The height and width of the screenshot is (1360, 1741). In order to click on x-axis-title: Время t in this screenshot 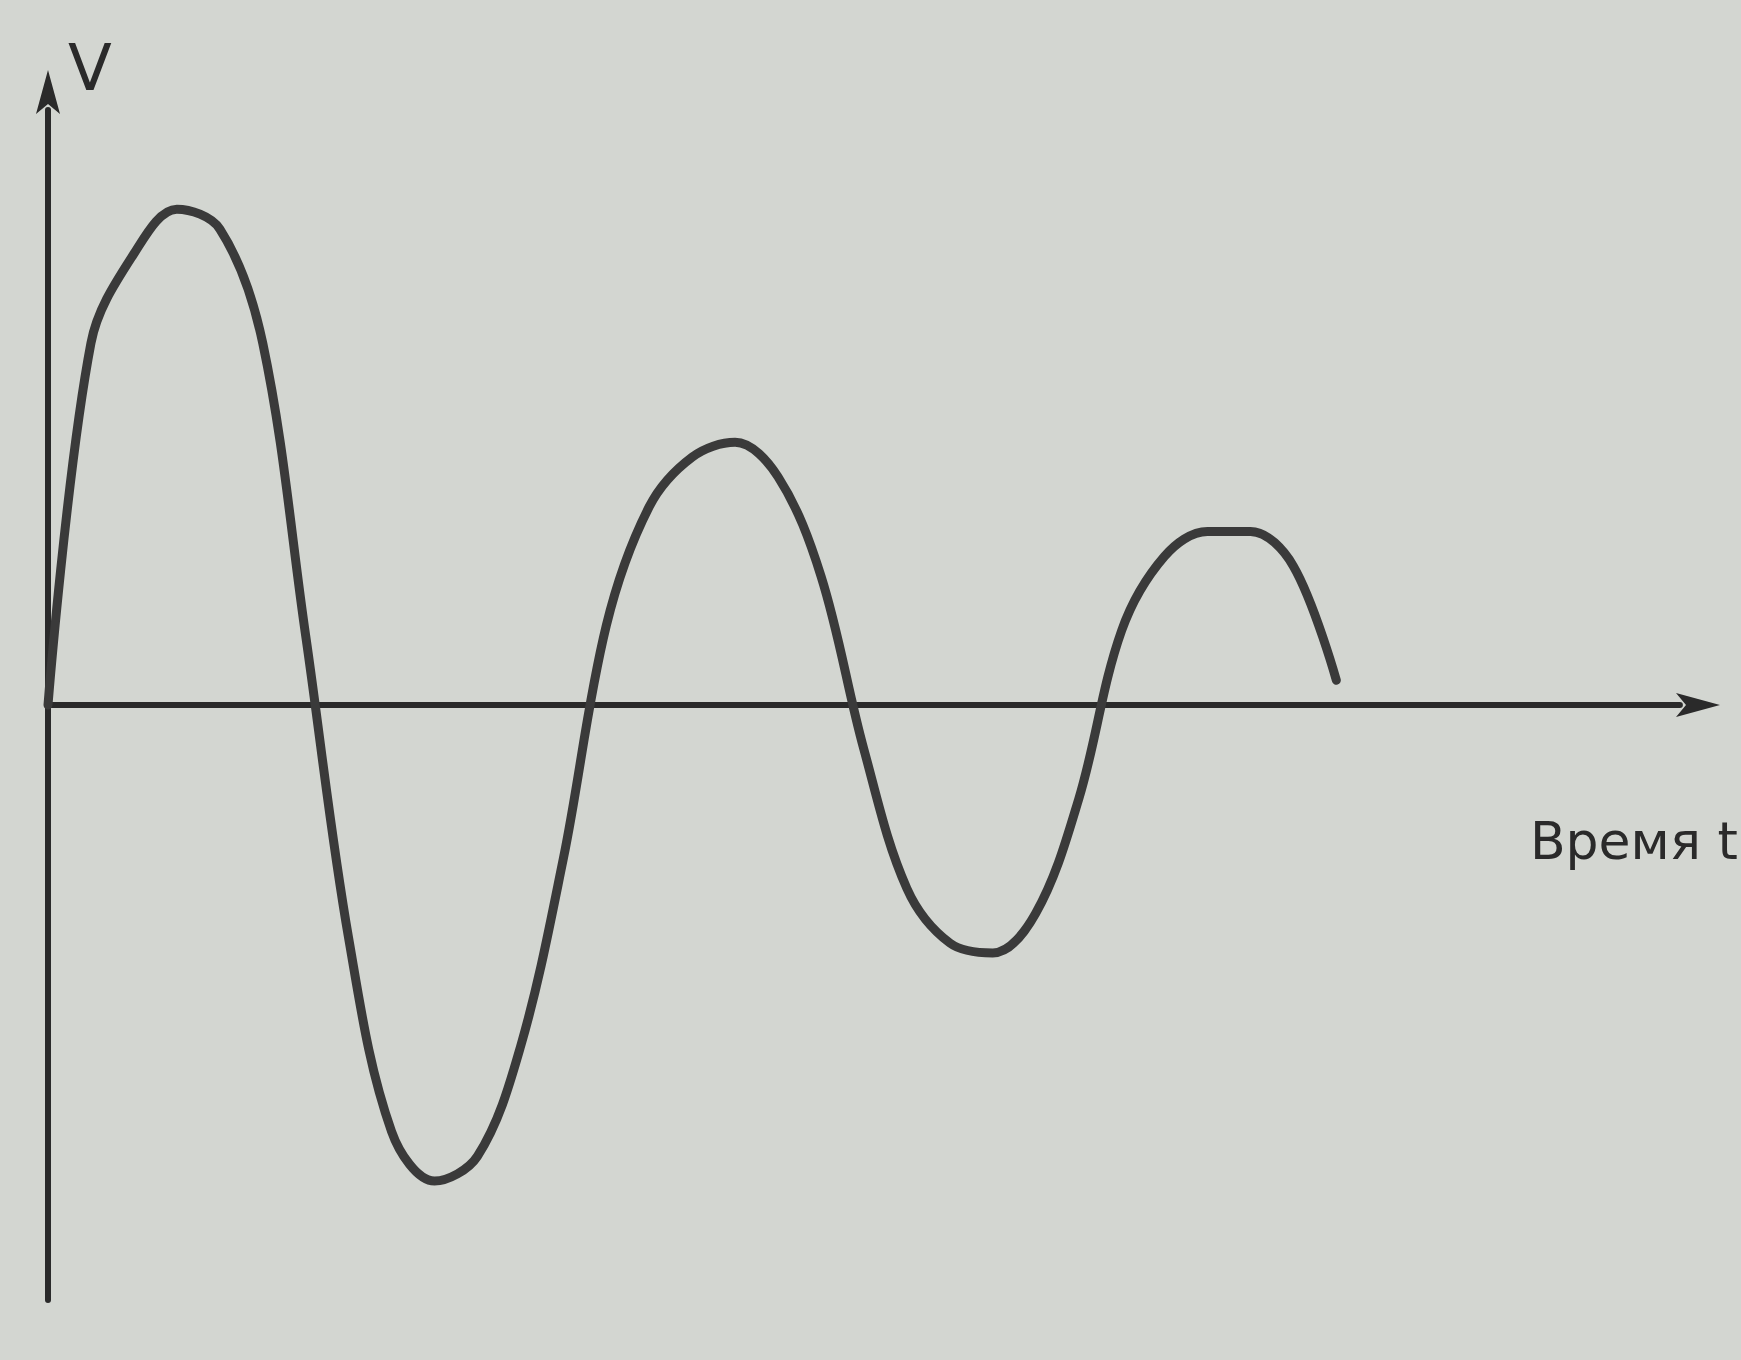, I will do `click(1634, 841)`.